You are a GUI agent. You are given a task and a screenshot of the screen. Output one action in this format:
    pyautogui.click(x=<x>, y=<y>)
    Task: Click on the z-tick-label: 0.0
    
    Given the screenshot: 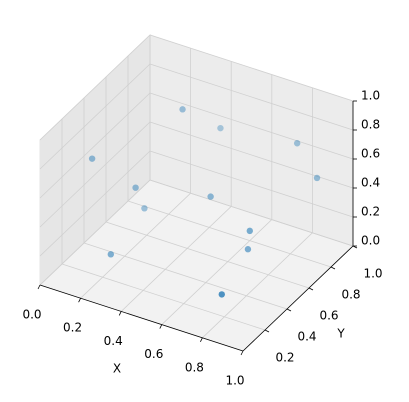 What is the action you would take?
    pyautogui.click(x=370, y=241)
    